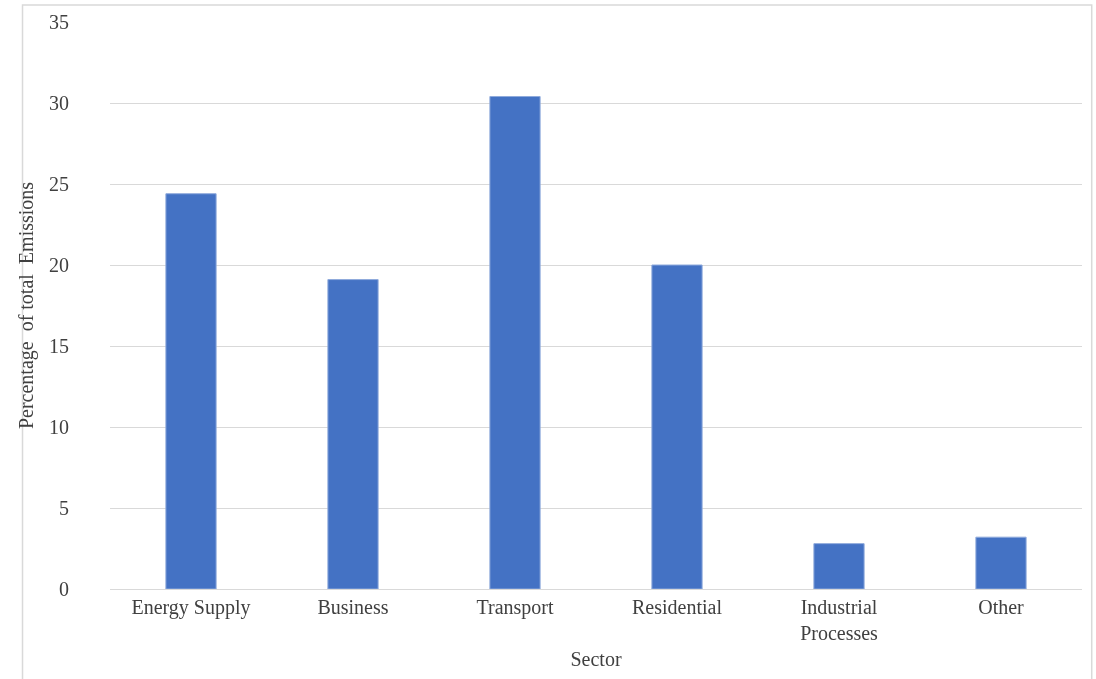 The width and height of the screenshot is (1096, 679). Describe the element at coordinates (59, 22) in the screenshot. I see `y-tick-label: 35` at that location.